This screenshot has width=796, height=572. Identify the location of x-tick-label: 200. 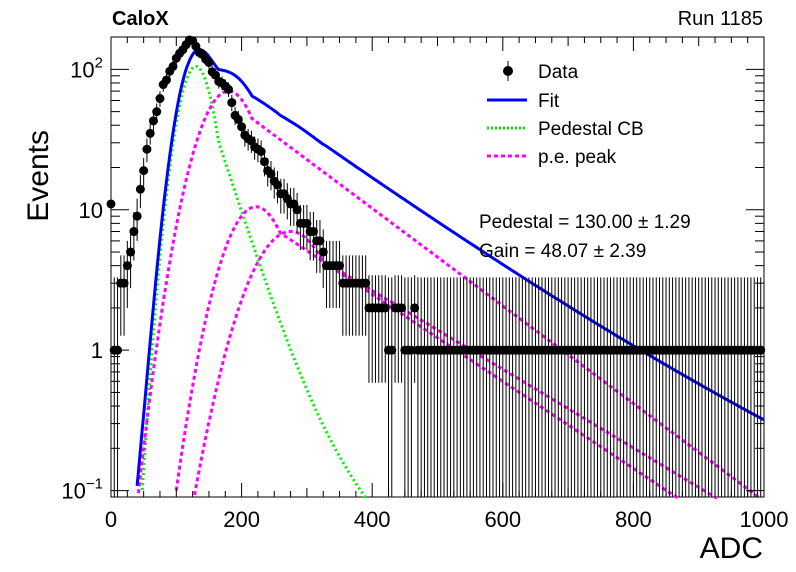
(241, 519).